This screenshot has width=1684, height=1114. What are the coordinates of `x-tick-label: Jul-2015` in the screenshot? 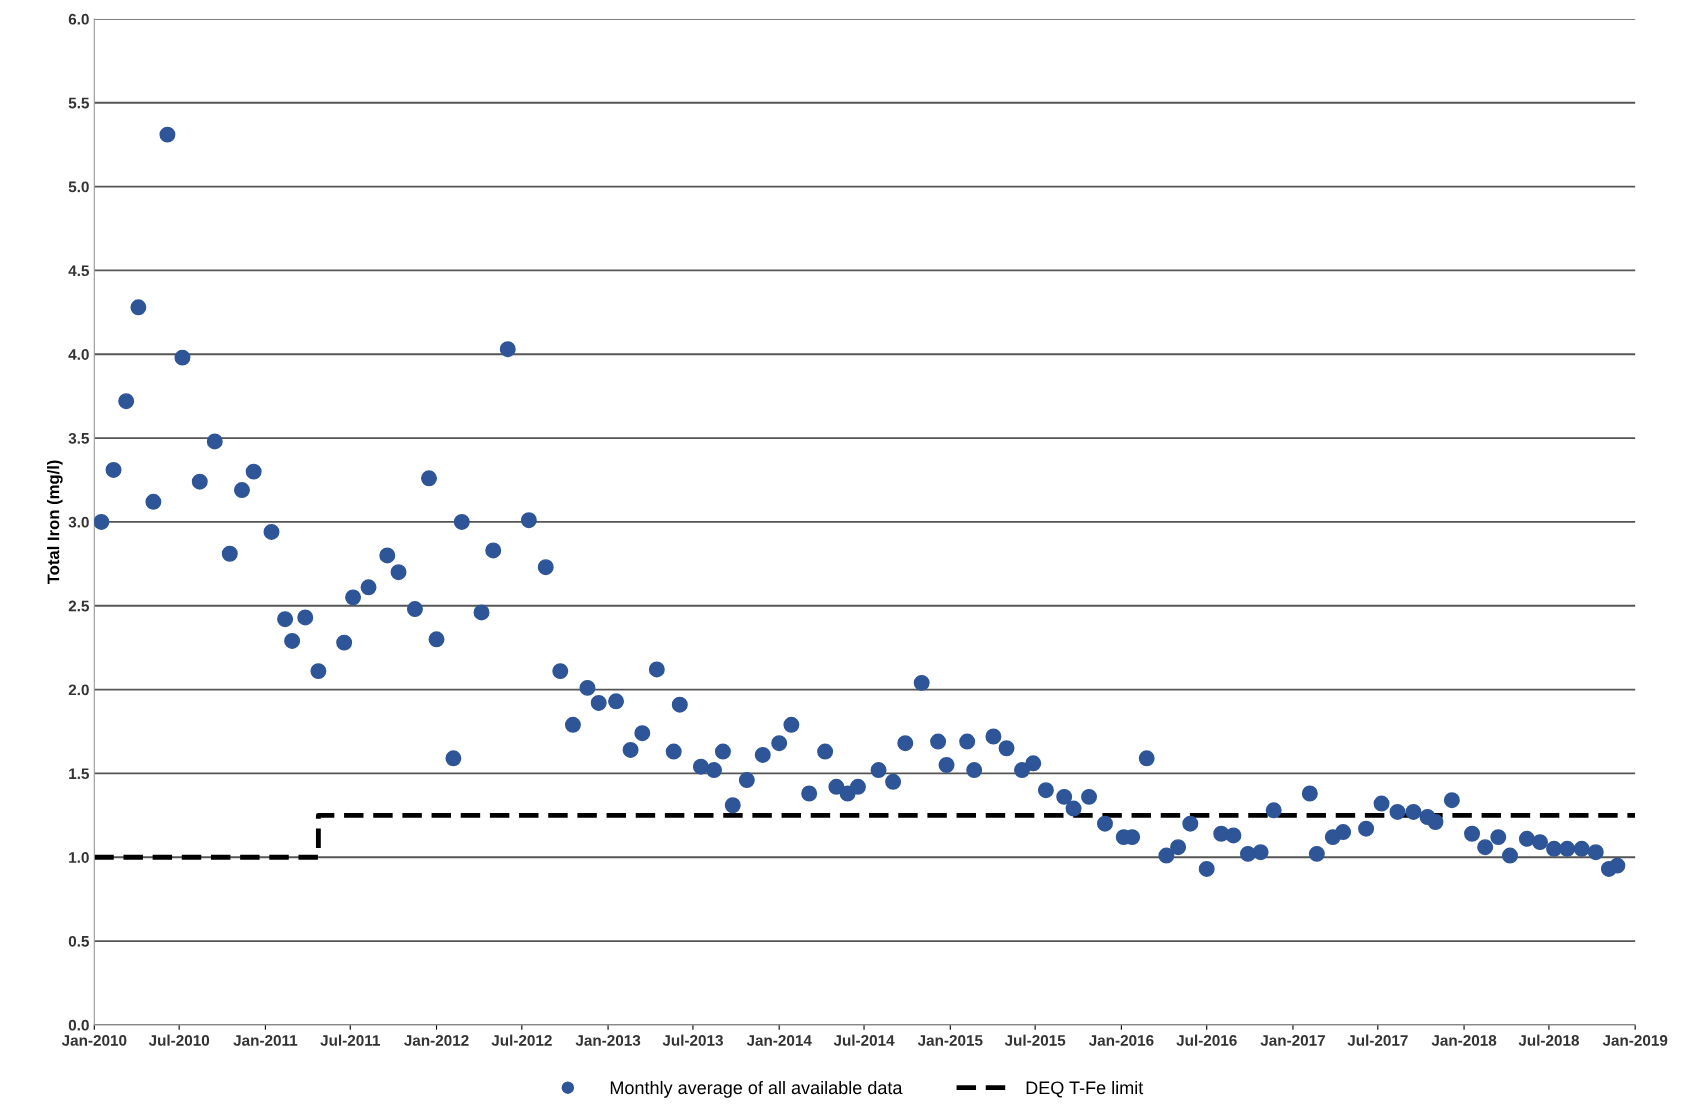 It's located at (1035, 1040).